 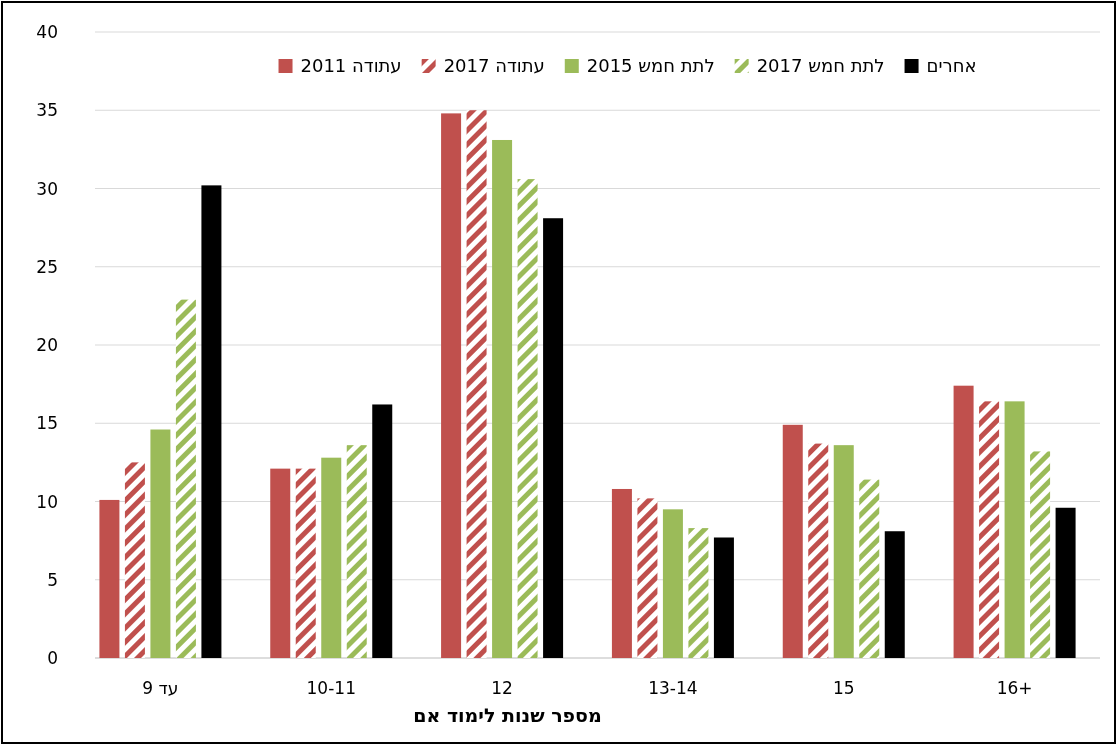 What do you see at coordinates (502, 688) in the screenshot?
I see `x-tick-label: 12` at bounding box center [502, 688].